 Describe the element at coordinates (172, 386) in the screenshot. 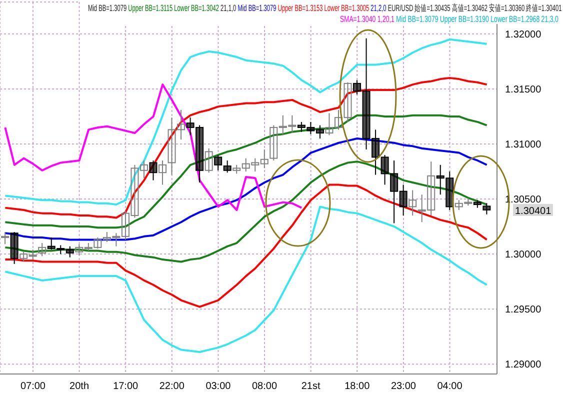

I see `x-tick-label: 22:00` at that location.